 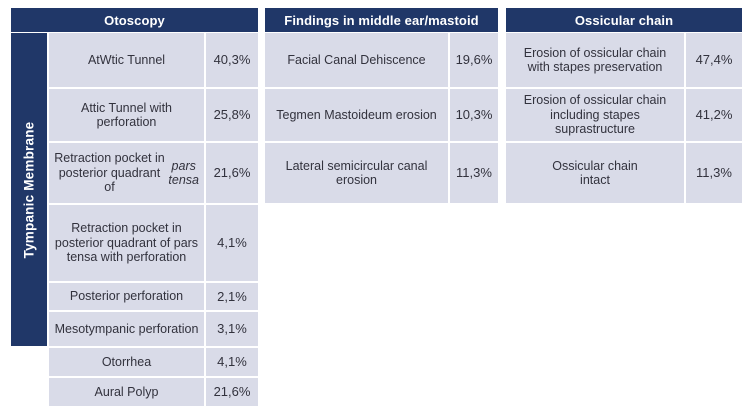 I want to click on otoscopy-header: Otoscopy, so click(x=134, y=20).